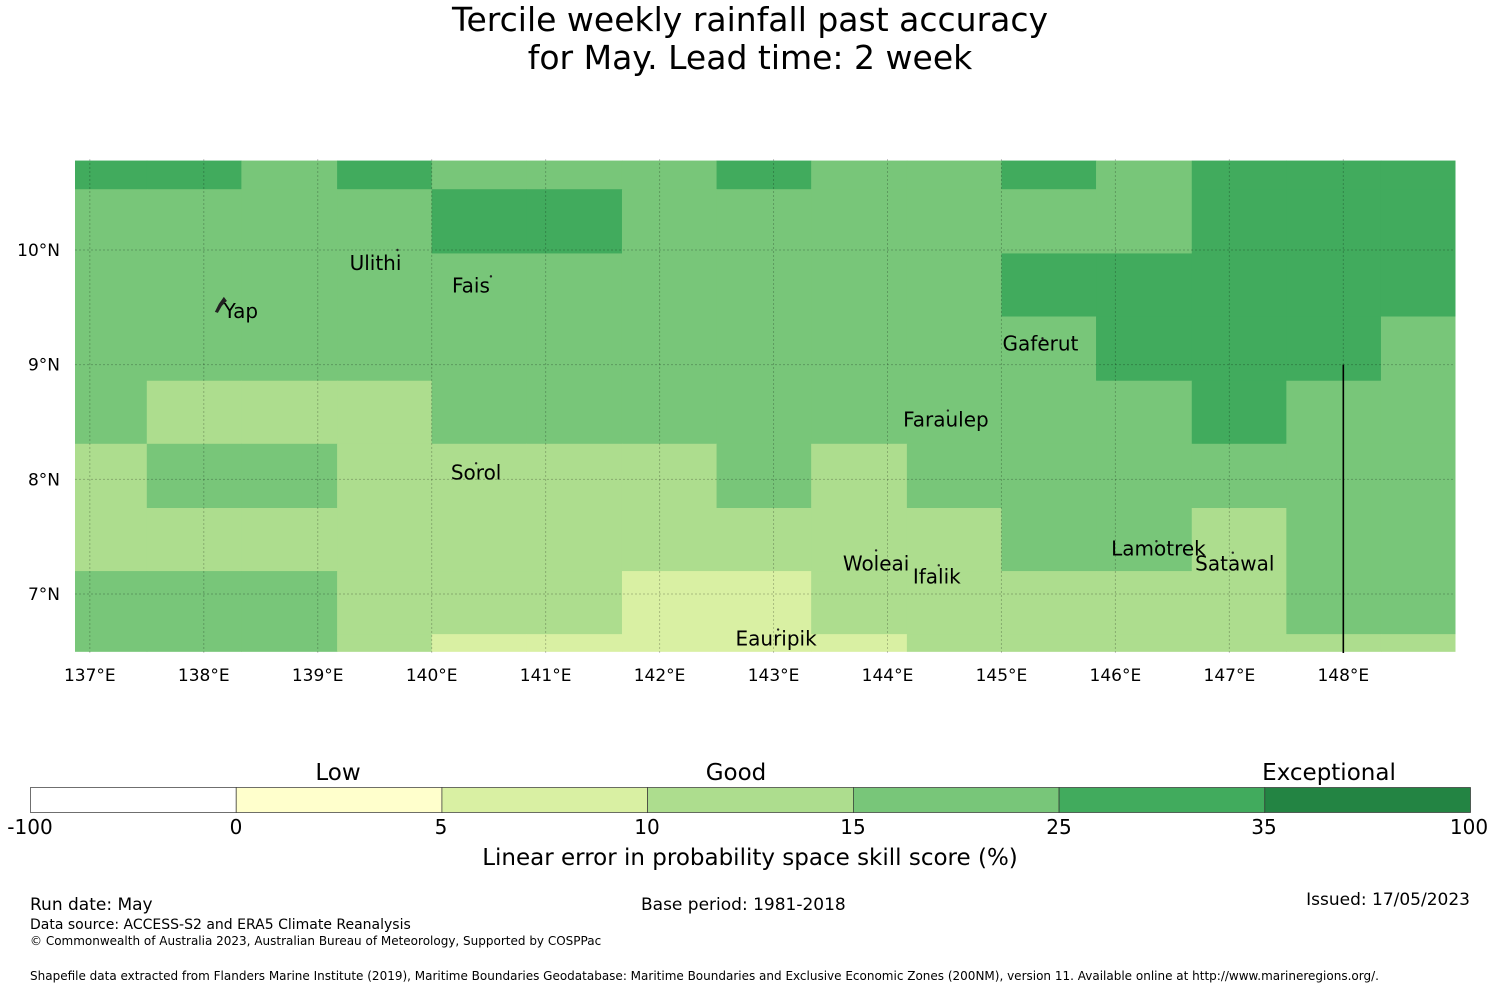  I want to click on lon-tick-label: 145°E, so click(1002, 676).